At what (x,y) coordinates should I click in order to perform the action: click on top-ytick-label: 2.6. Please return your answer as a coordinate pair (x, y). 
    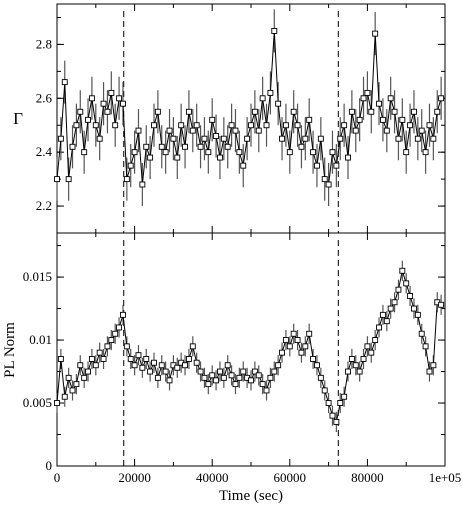
    Looking at the image, I should click on (44, 97).